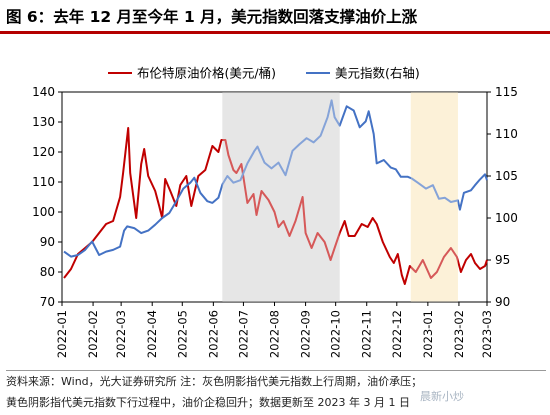  Describe the element at coordinates (506, 134) in the screenshot. I see `y-right-tick-label: 110` at that location.